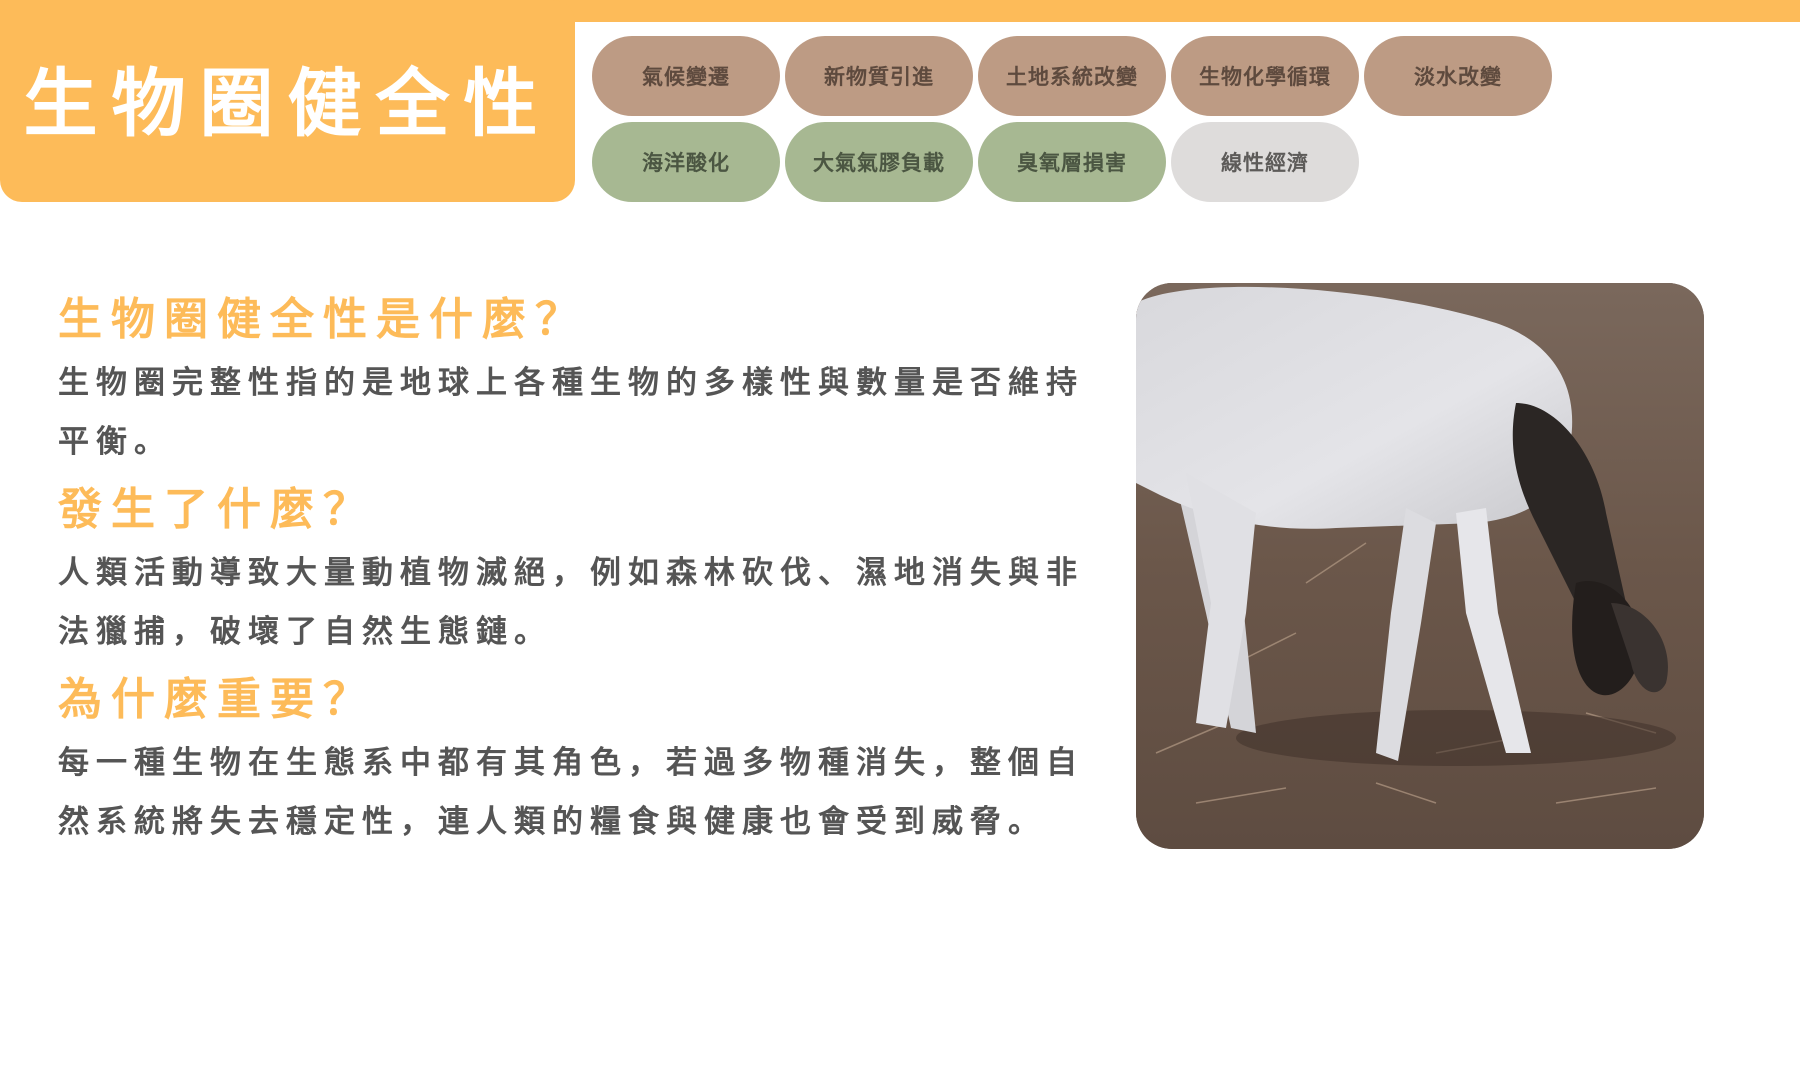 The width and height of the screenshot is (1800, 1080). What do you see at coordinates (323, 319) in the screenshot?
I see `section-heading-what: 生物圈健全性是什麼？` at bounding box center [323, 319].